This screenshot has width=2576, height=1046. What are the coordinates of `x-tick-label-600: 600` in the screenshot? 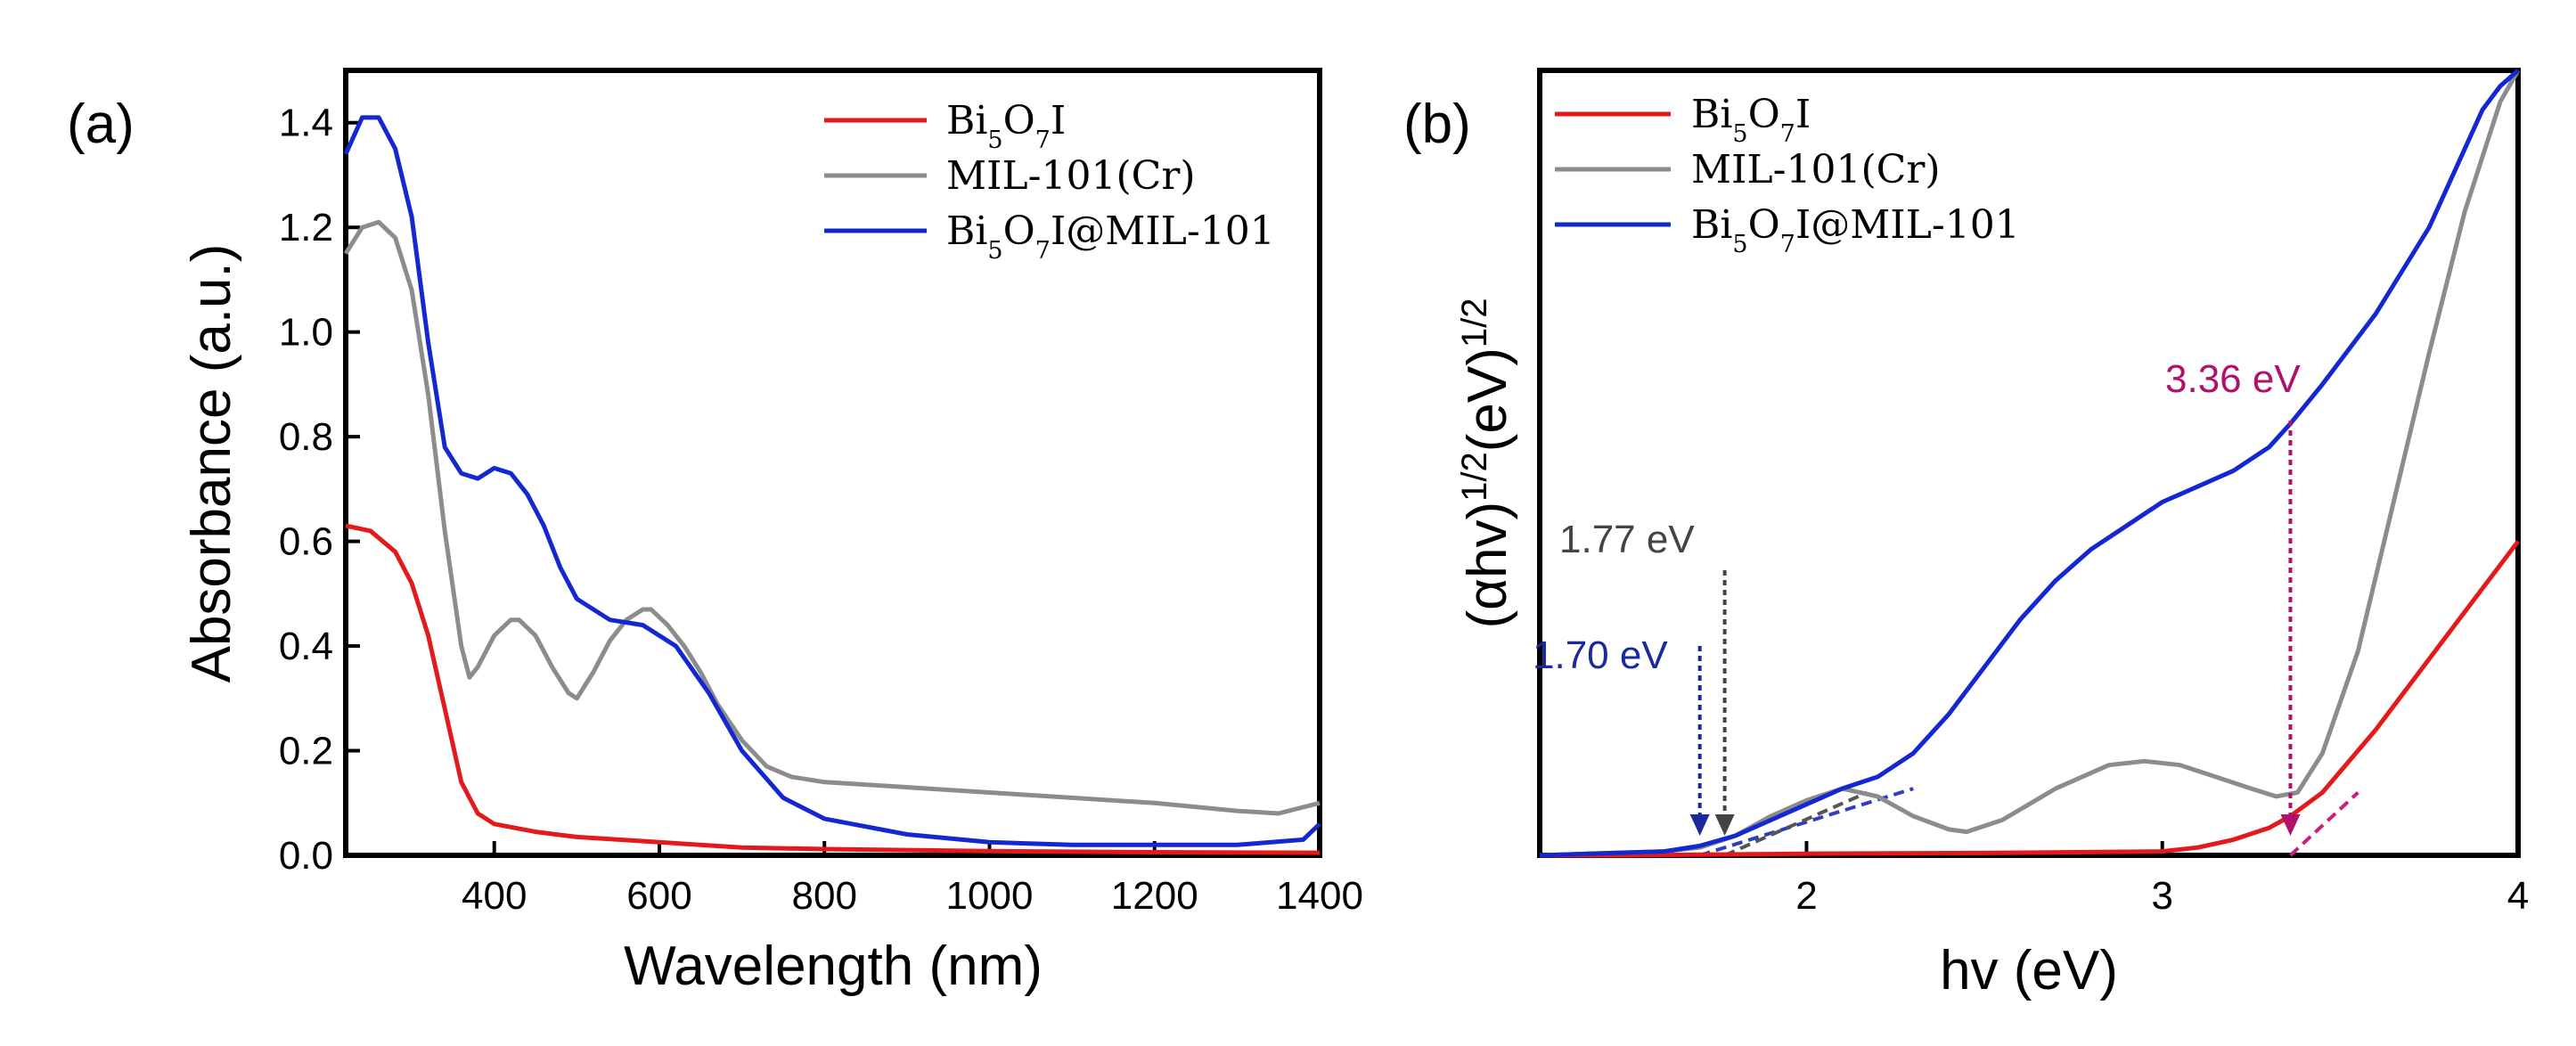 It's located at (658, 896).